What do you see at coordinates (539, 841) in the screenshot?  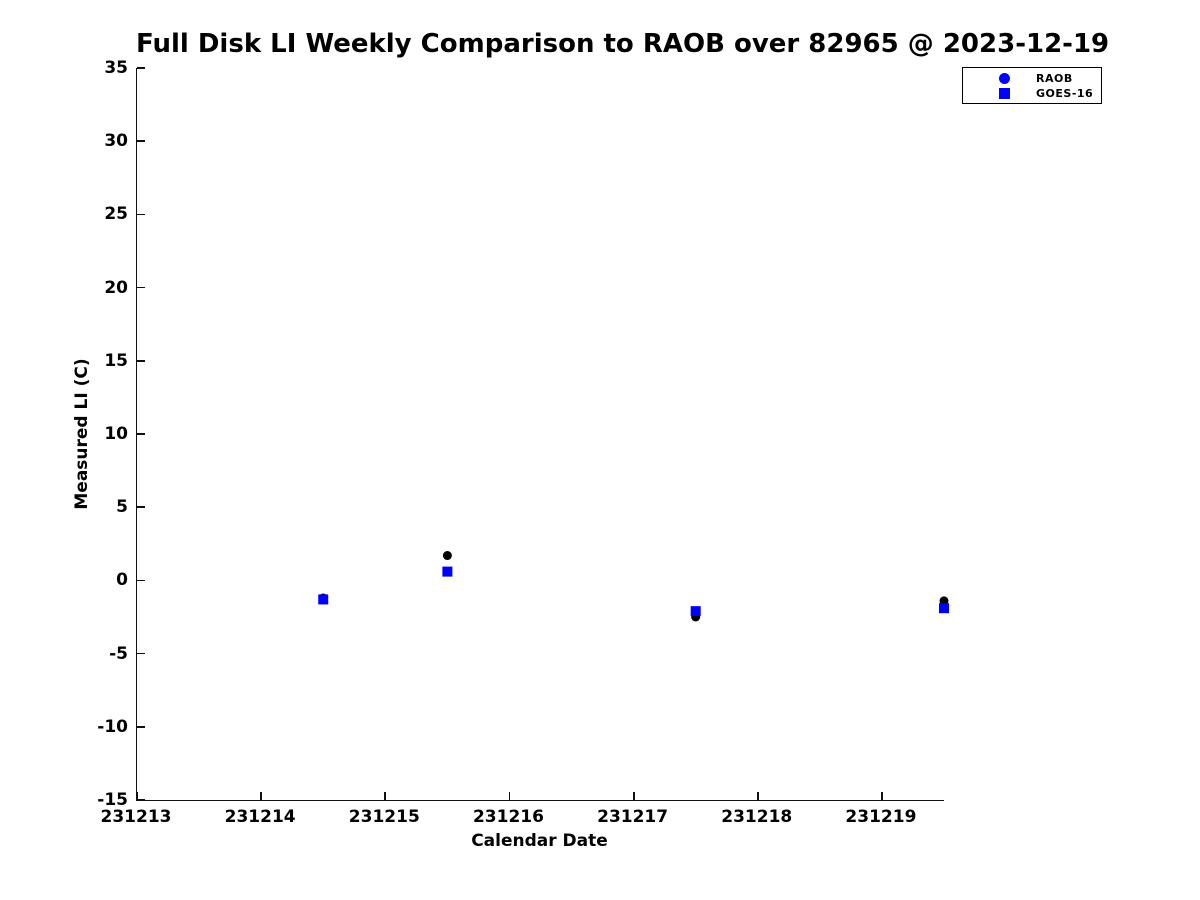 I see `x-axis-label: Calendar Date` at bounding box center [539, 841].